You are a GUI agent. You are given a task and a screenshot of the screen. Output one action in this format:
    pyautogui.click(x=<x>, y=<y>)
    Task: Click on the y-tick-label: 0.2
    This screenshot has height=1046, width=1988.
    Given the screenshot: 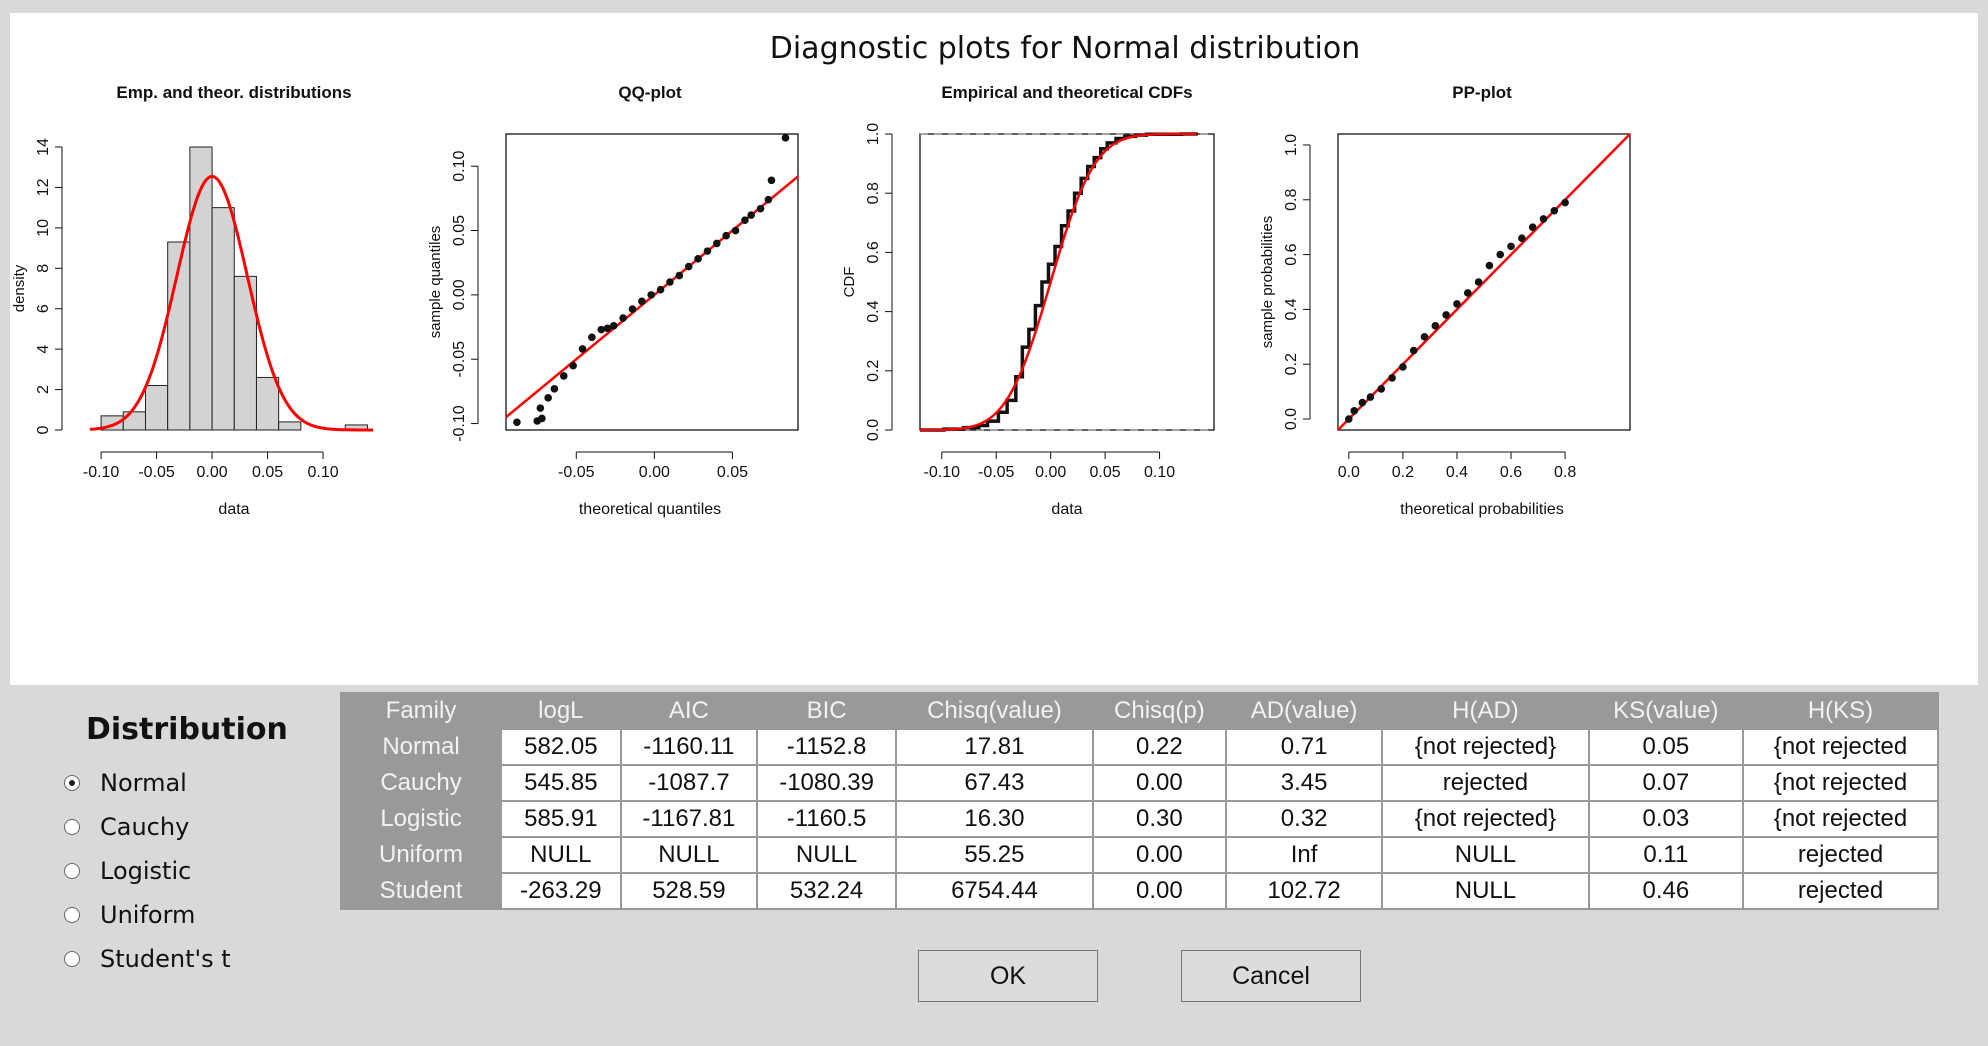 What is the action you would take?
    pyautogui.click(x=873, y=371)
    